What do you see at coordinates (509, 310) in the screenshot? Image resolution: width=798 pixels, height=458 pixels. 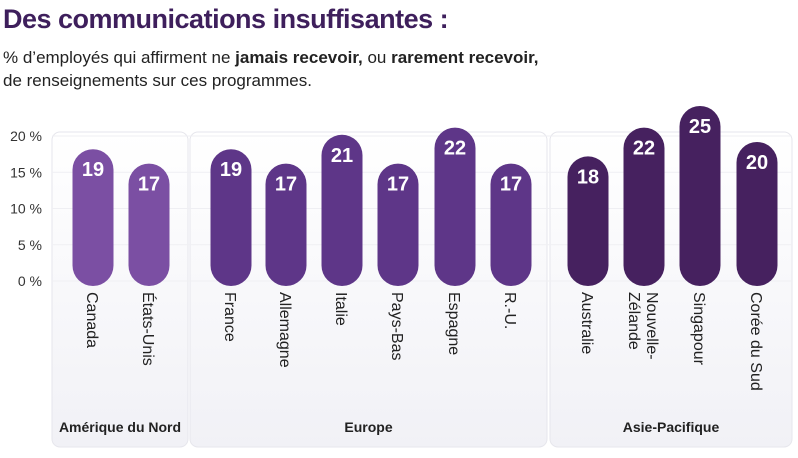 I see `category-label: R.-U.` at bounding box center [509, 310].